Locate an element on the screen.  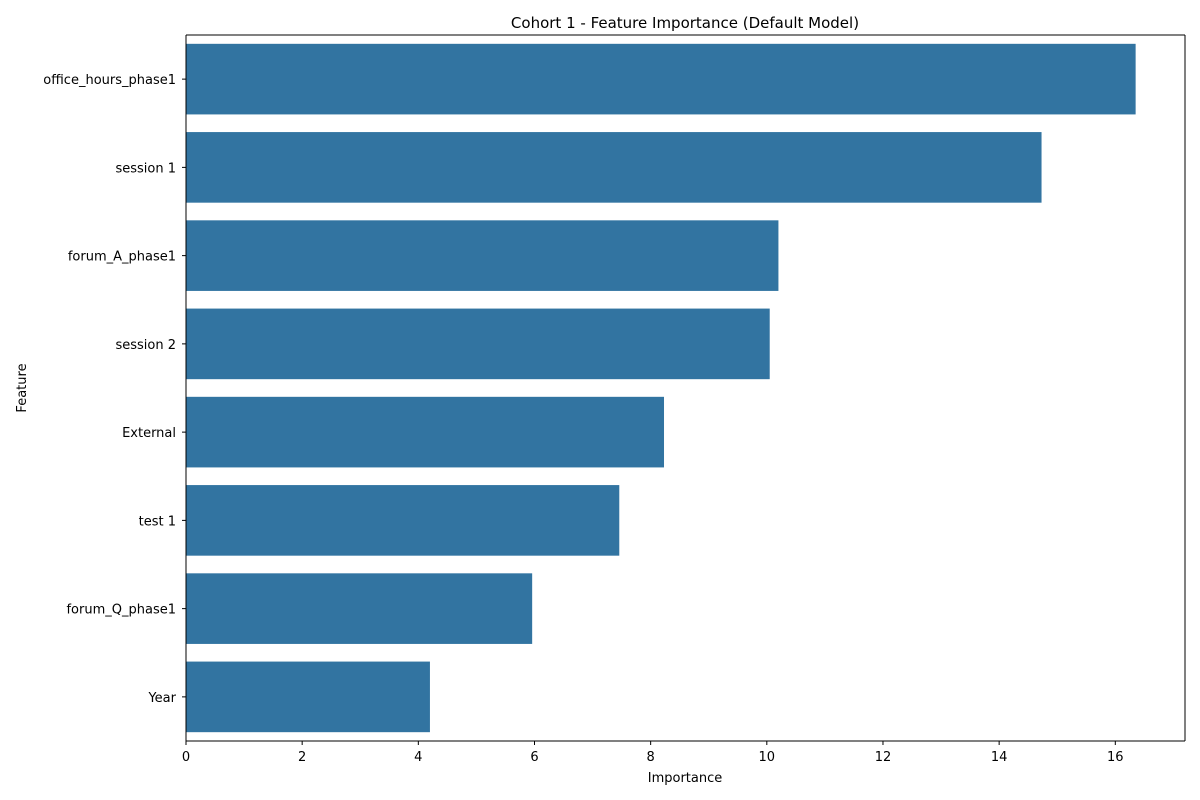
x-tick-label: 2 is located at coordinates (302, 757).